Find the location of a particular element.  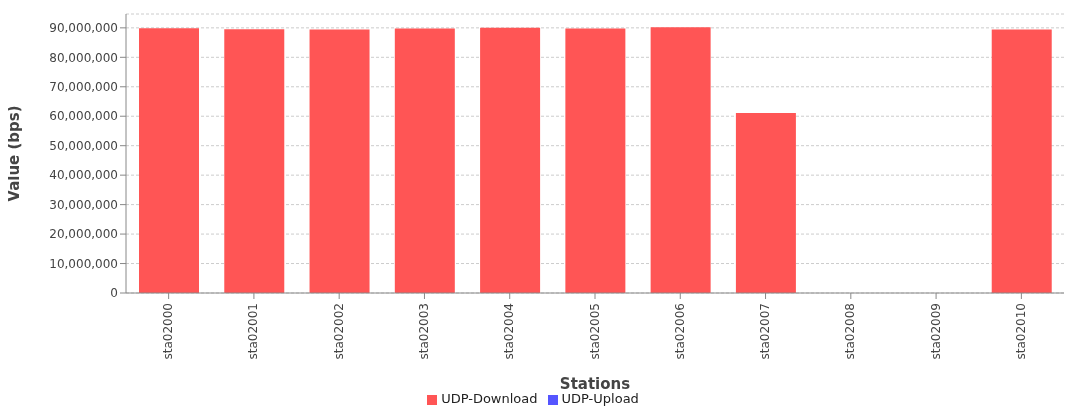

y-tick-label: 0 is located at coordinates (114, 293).